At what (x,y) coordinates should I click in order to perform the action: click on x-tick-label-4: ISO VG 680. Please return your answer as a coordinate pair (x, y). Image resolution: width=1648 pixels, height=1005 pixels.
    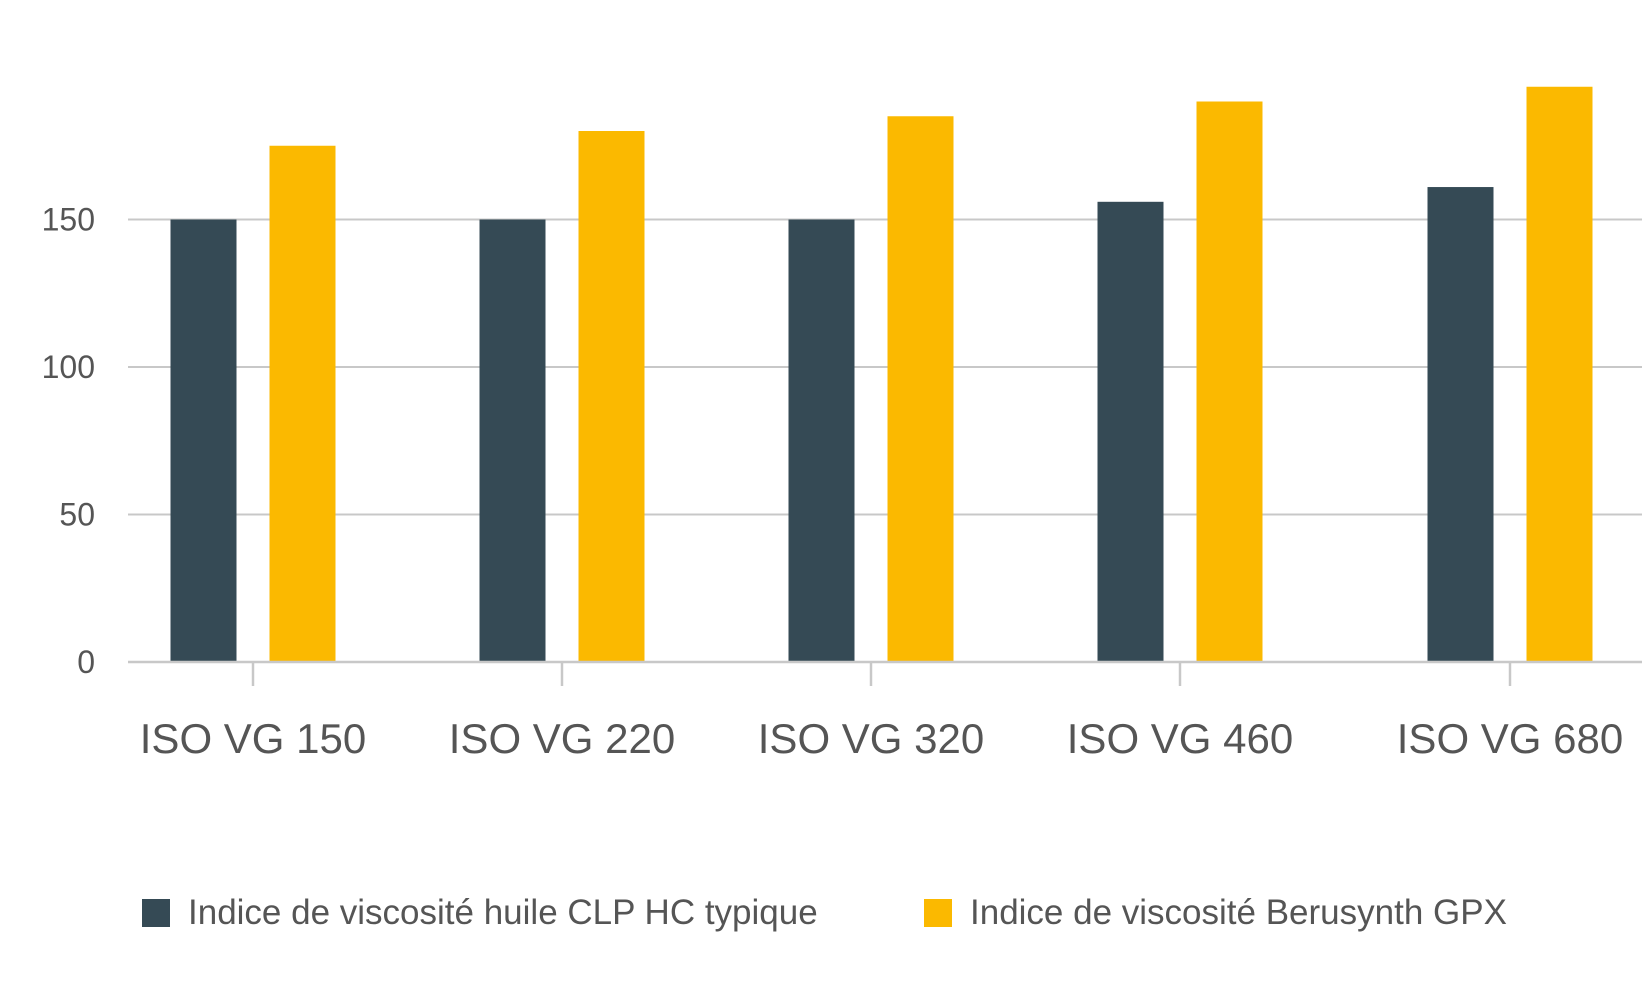
    Looking at the image, I should click on (1510, 738).